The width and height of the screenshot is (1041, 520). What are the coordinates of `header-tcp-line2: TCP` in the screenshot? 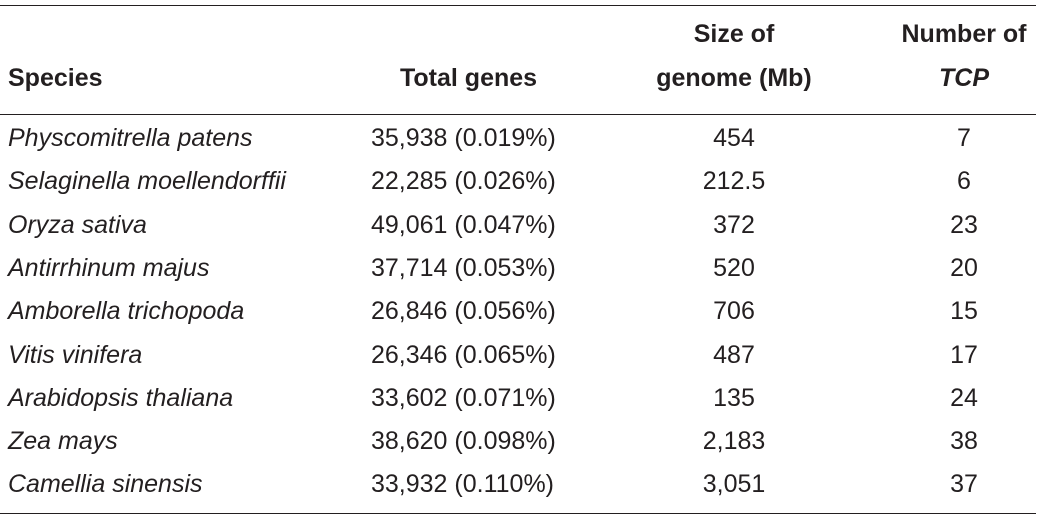 It's located at (964, 78).